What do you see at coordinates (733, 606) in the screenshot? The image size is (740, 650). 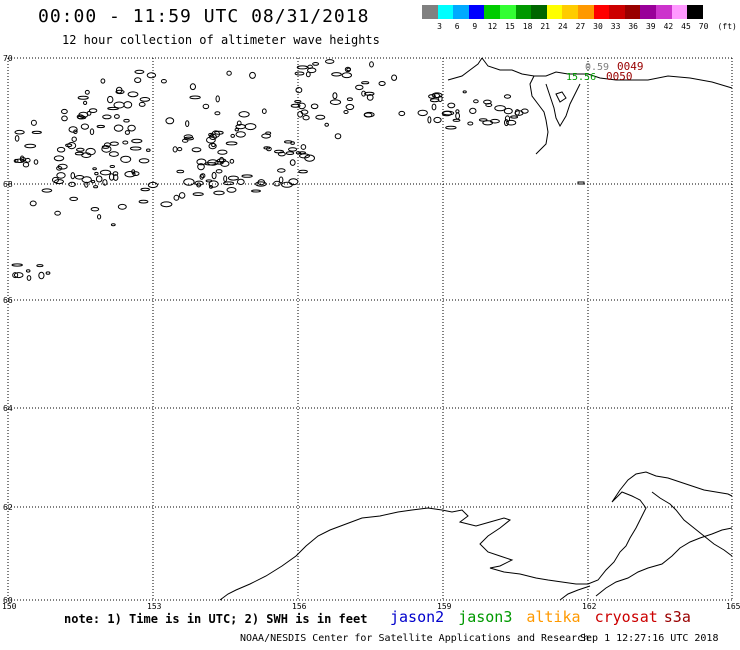 I see `lon-label-165: 165` at bounding box center [733, 606].